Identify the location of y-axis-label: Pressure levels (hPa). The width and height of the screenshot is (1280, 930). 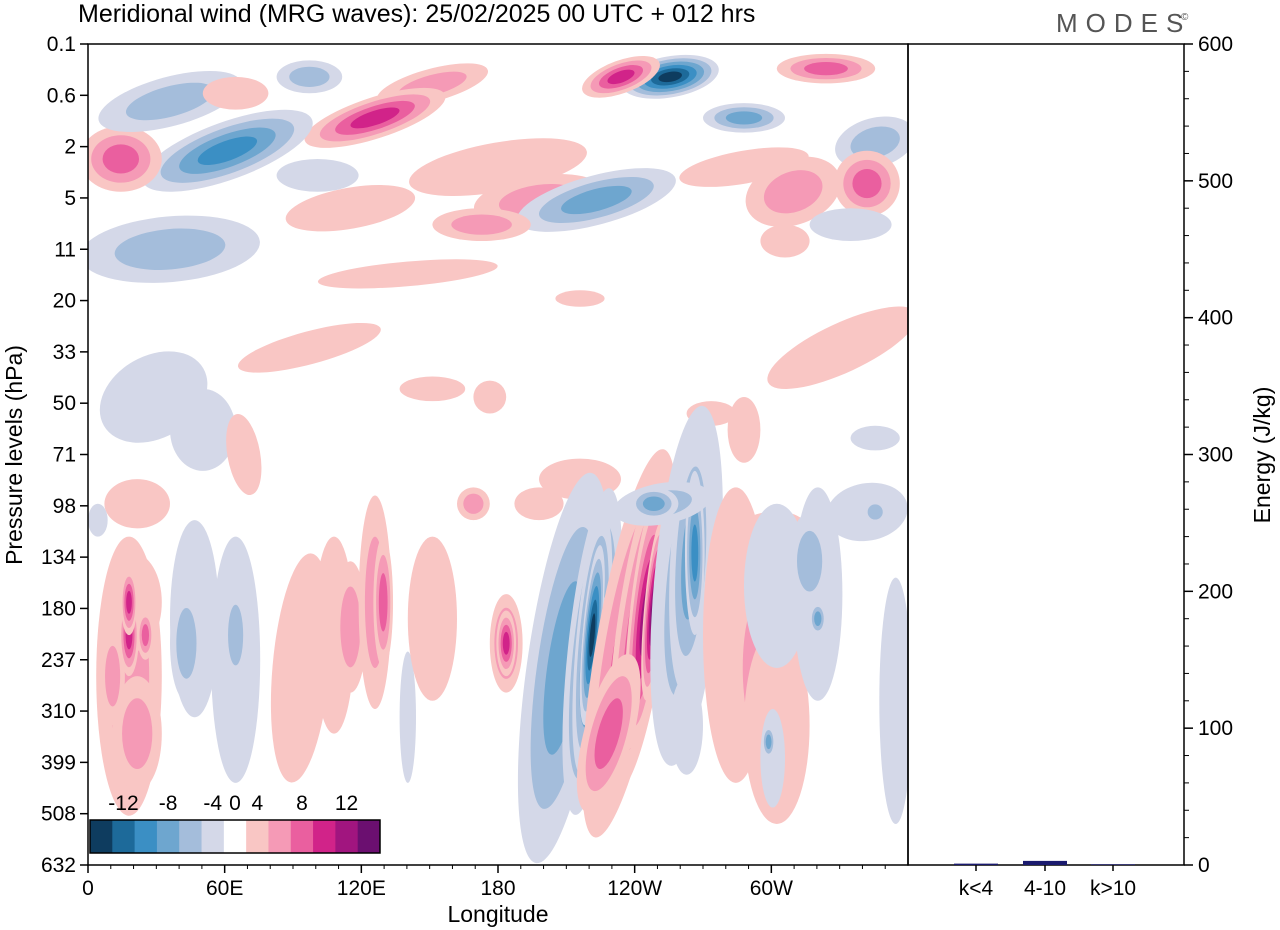
(14, 455).